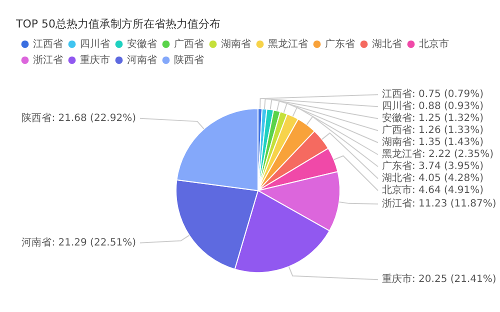  I want to click on data-label: 河南省: 21.29 (22.51%), so click(79, 242).